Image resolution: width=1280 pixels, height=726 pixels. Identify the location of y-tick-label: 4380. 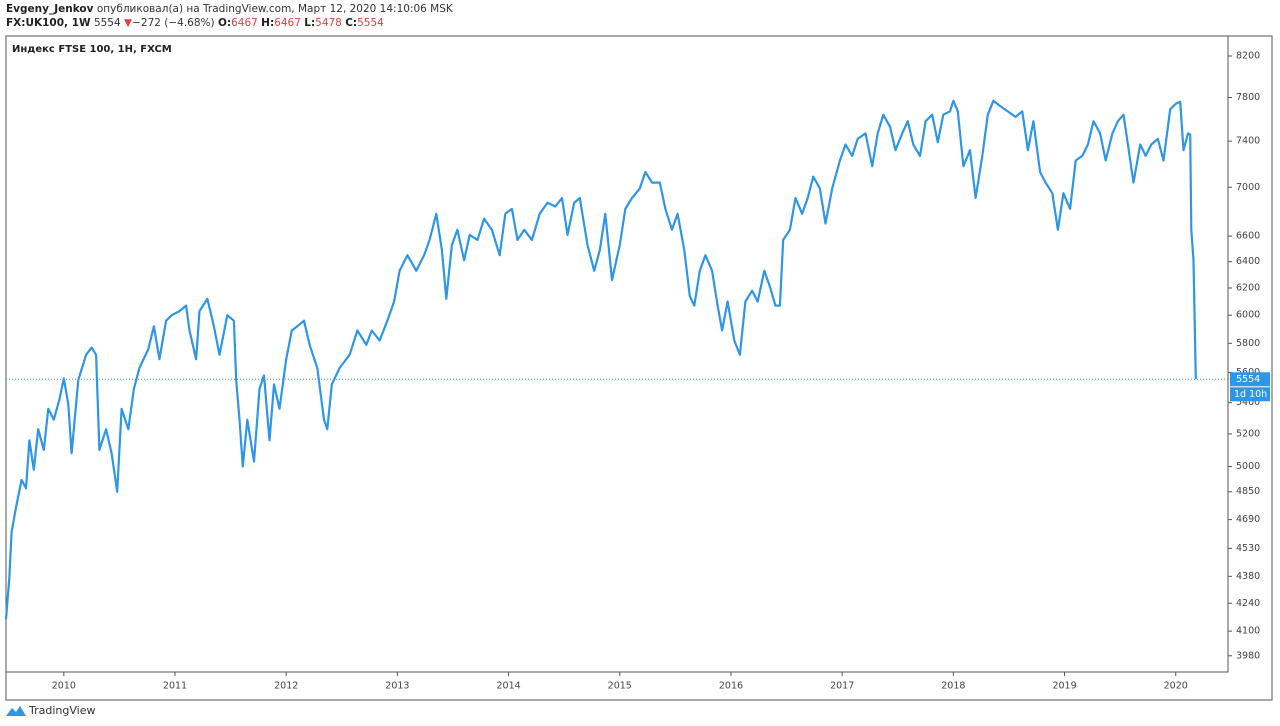
(1248, 576).